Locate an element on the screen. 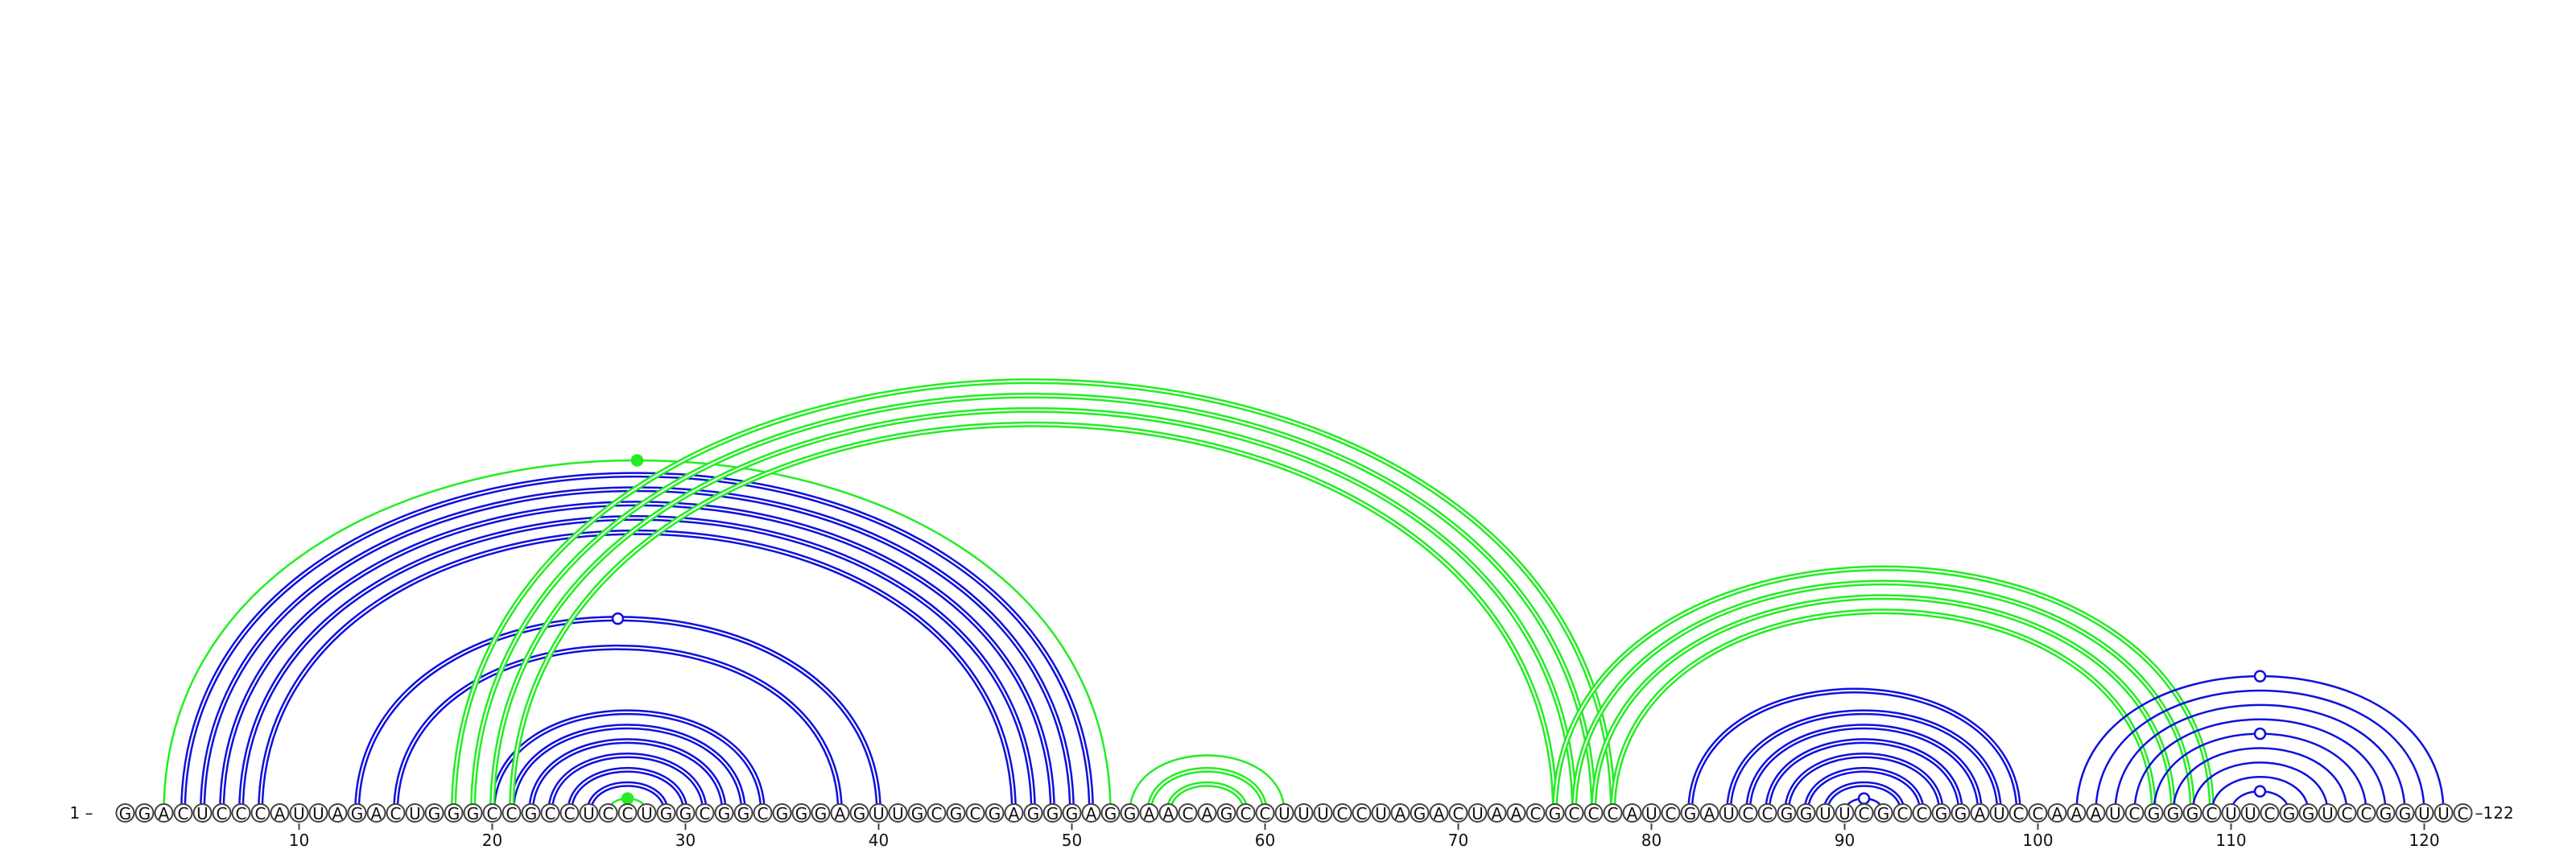 This screenshot has width=2576, height=858. tick-label-60: 60 is located at coordinates (1265, 840).